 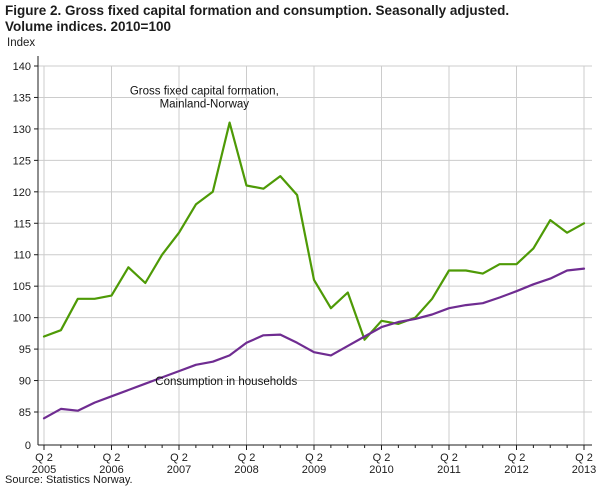 What do you see at coordinates (381, 470) in the screenshot?
I see `svg-text: 2010` at bounding box center [381, 470].